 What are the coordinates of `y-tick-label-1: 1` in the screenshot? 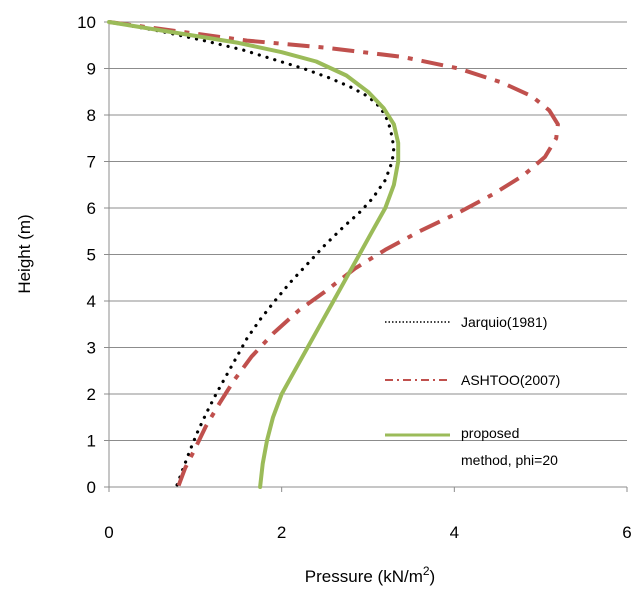 It's located at (91, 441).